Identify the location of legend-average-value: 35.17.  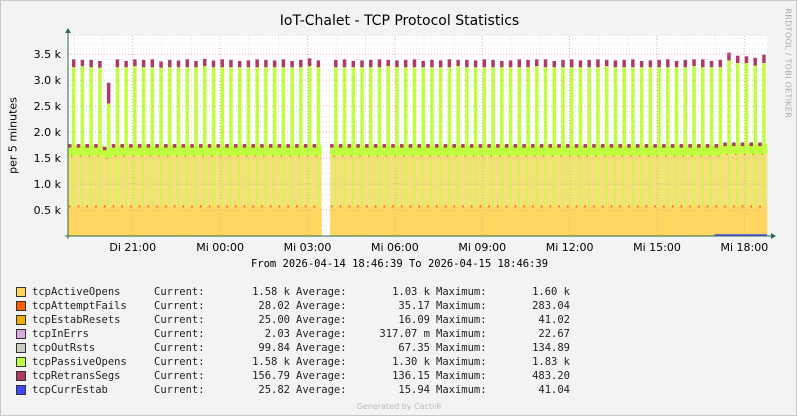
(414, 306).